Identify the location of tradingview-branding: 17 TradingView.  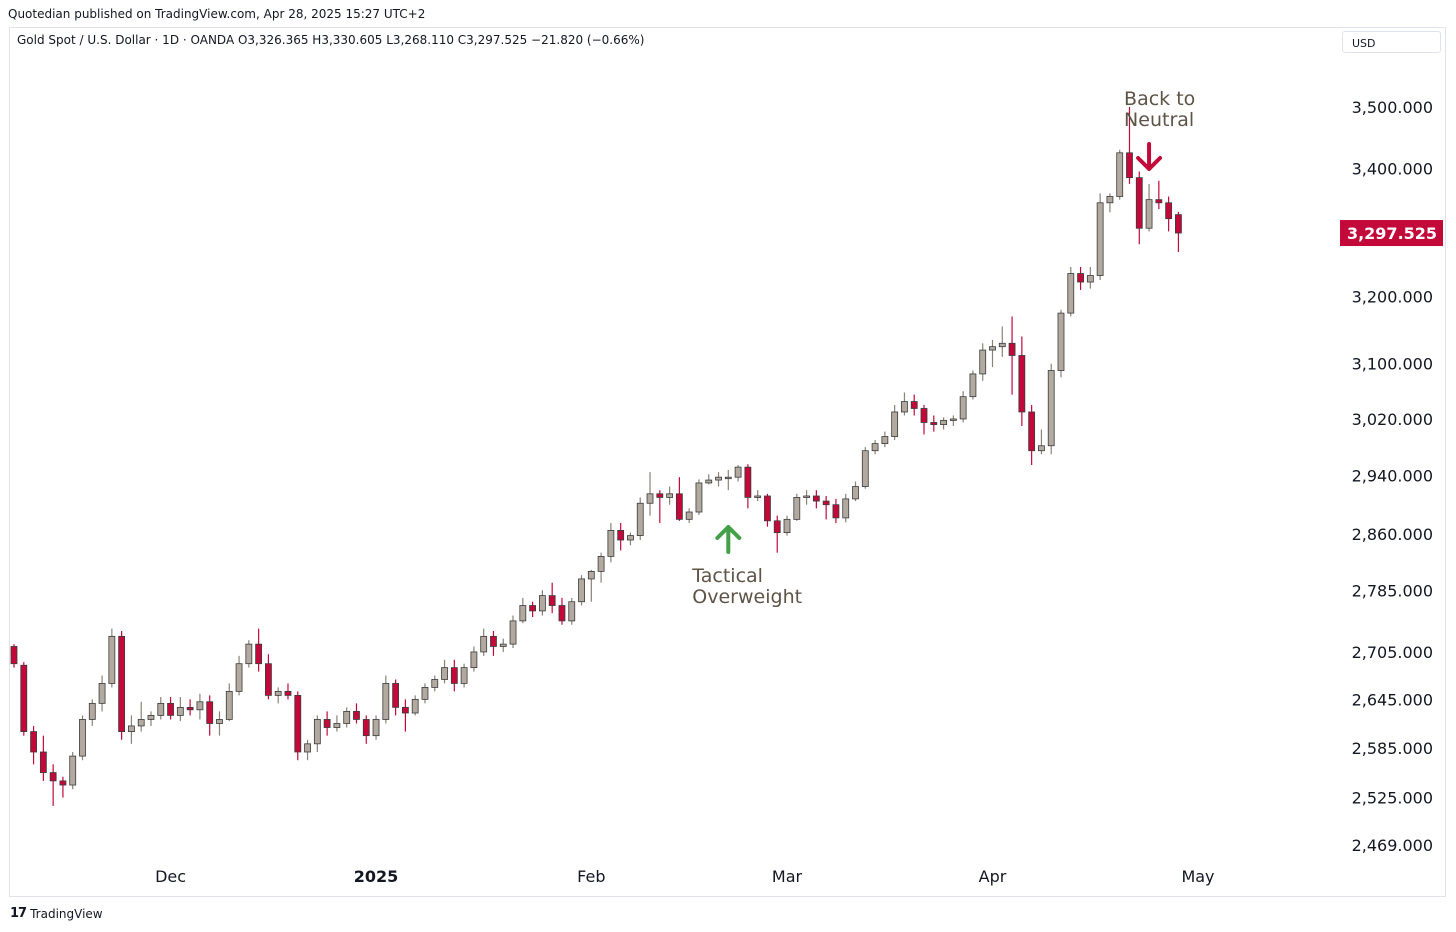
(56, 913).